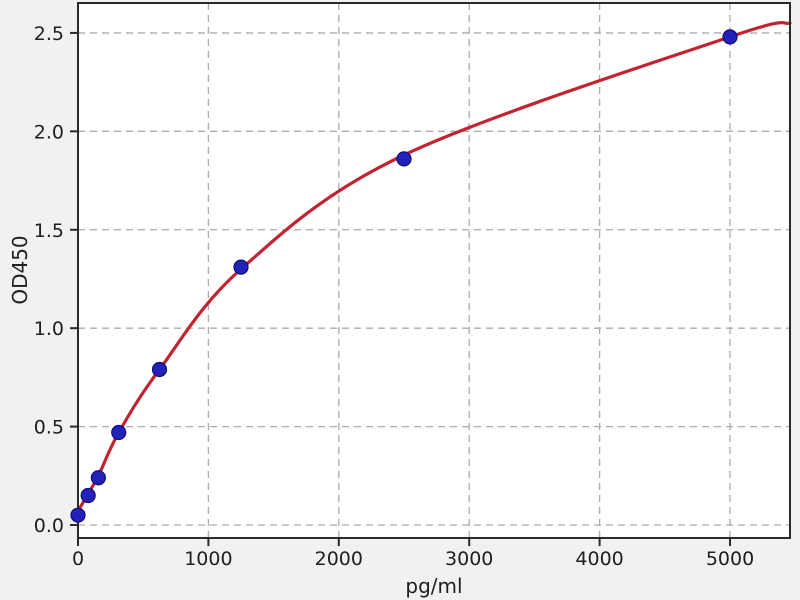 The image size is (800, 600). I want to click on y-tick-label: 1.0, so click(49, 329).